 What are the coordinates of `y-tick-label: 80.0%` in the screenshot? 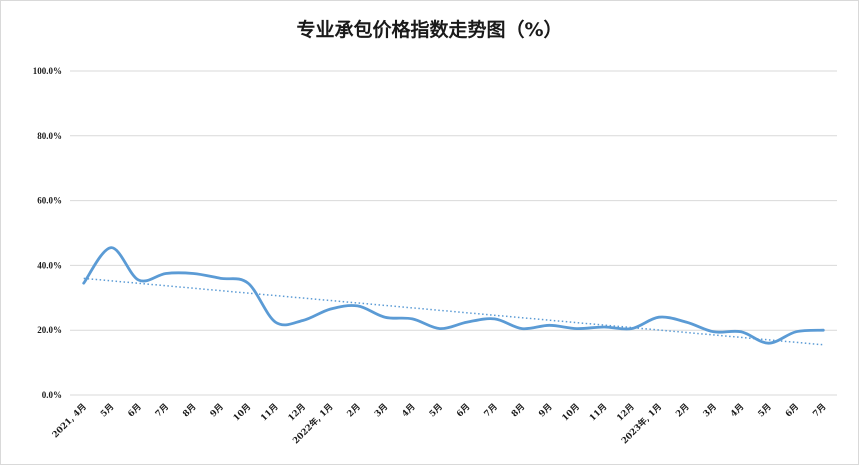 It's located at (49, 136).